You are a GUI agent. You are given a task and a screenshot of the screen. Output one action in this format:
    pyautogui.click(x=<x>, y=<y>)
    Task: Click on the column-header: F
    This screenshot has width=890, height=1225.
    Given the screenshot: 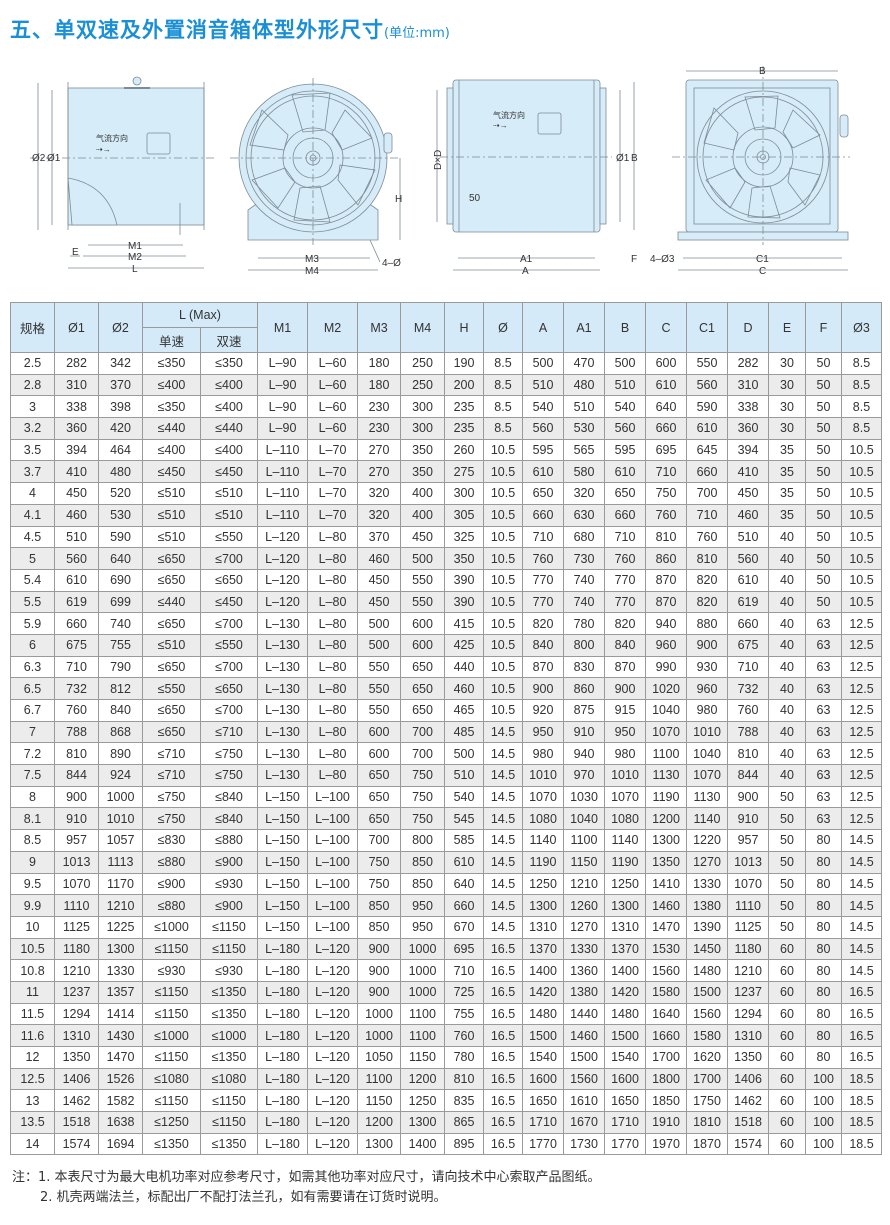 What is the action you would take?
    pyautogui.click(x=823, y=327)
    